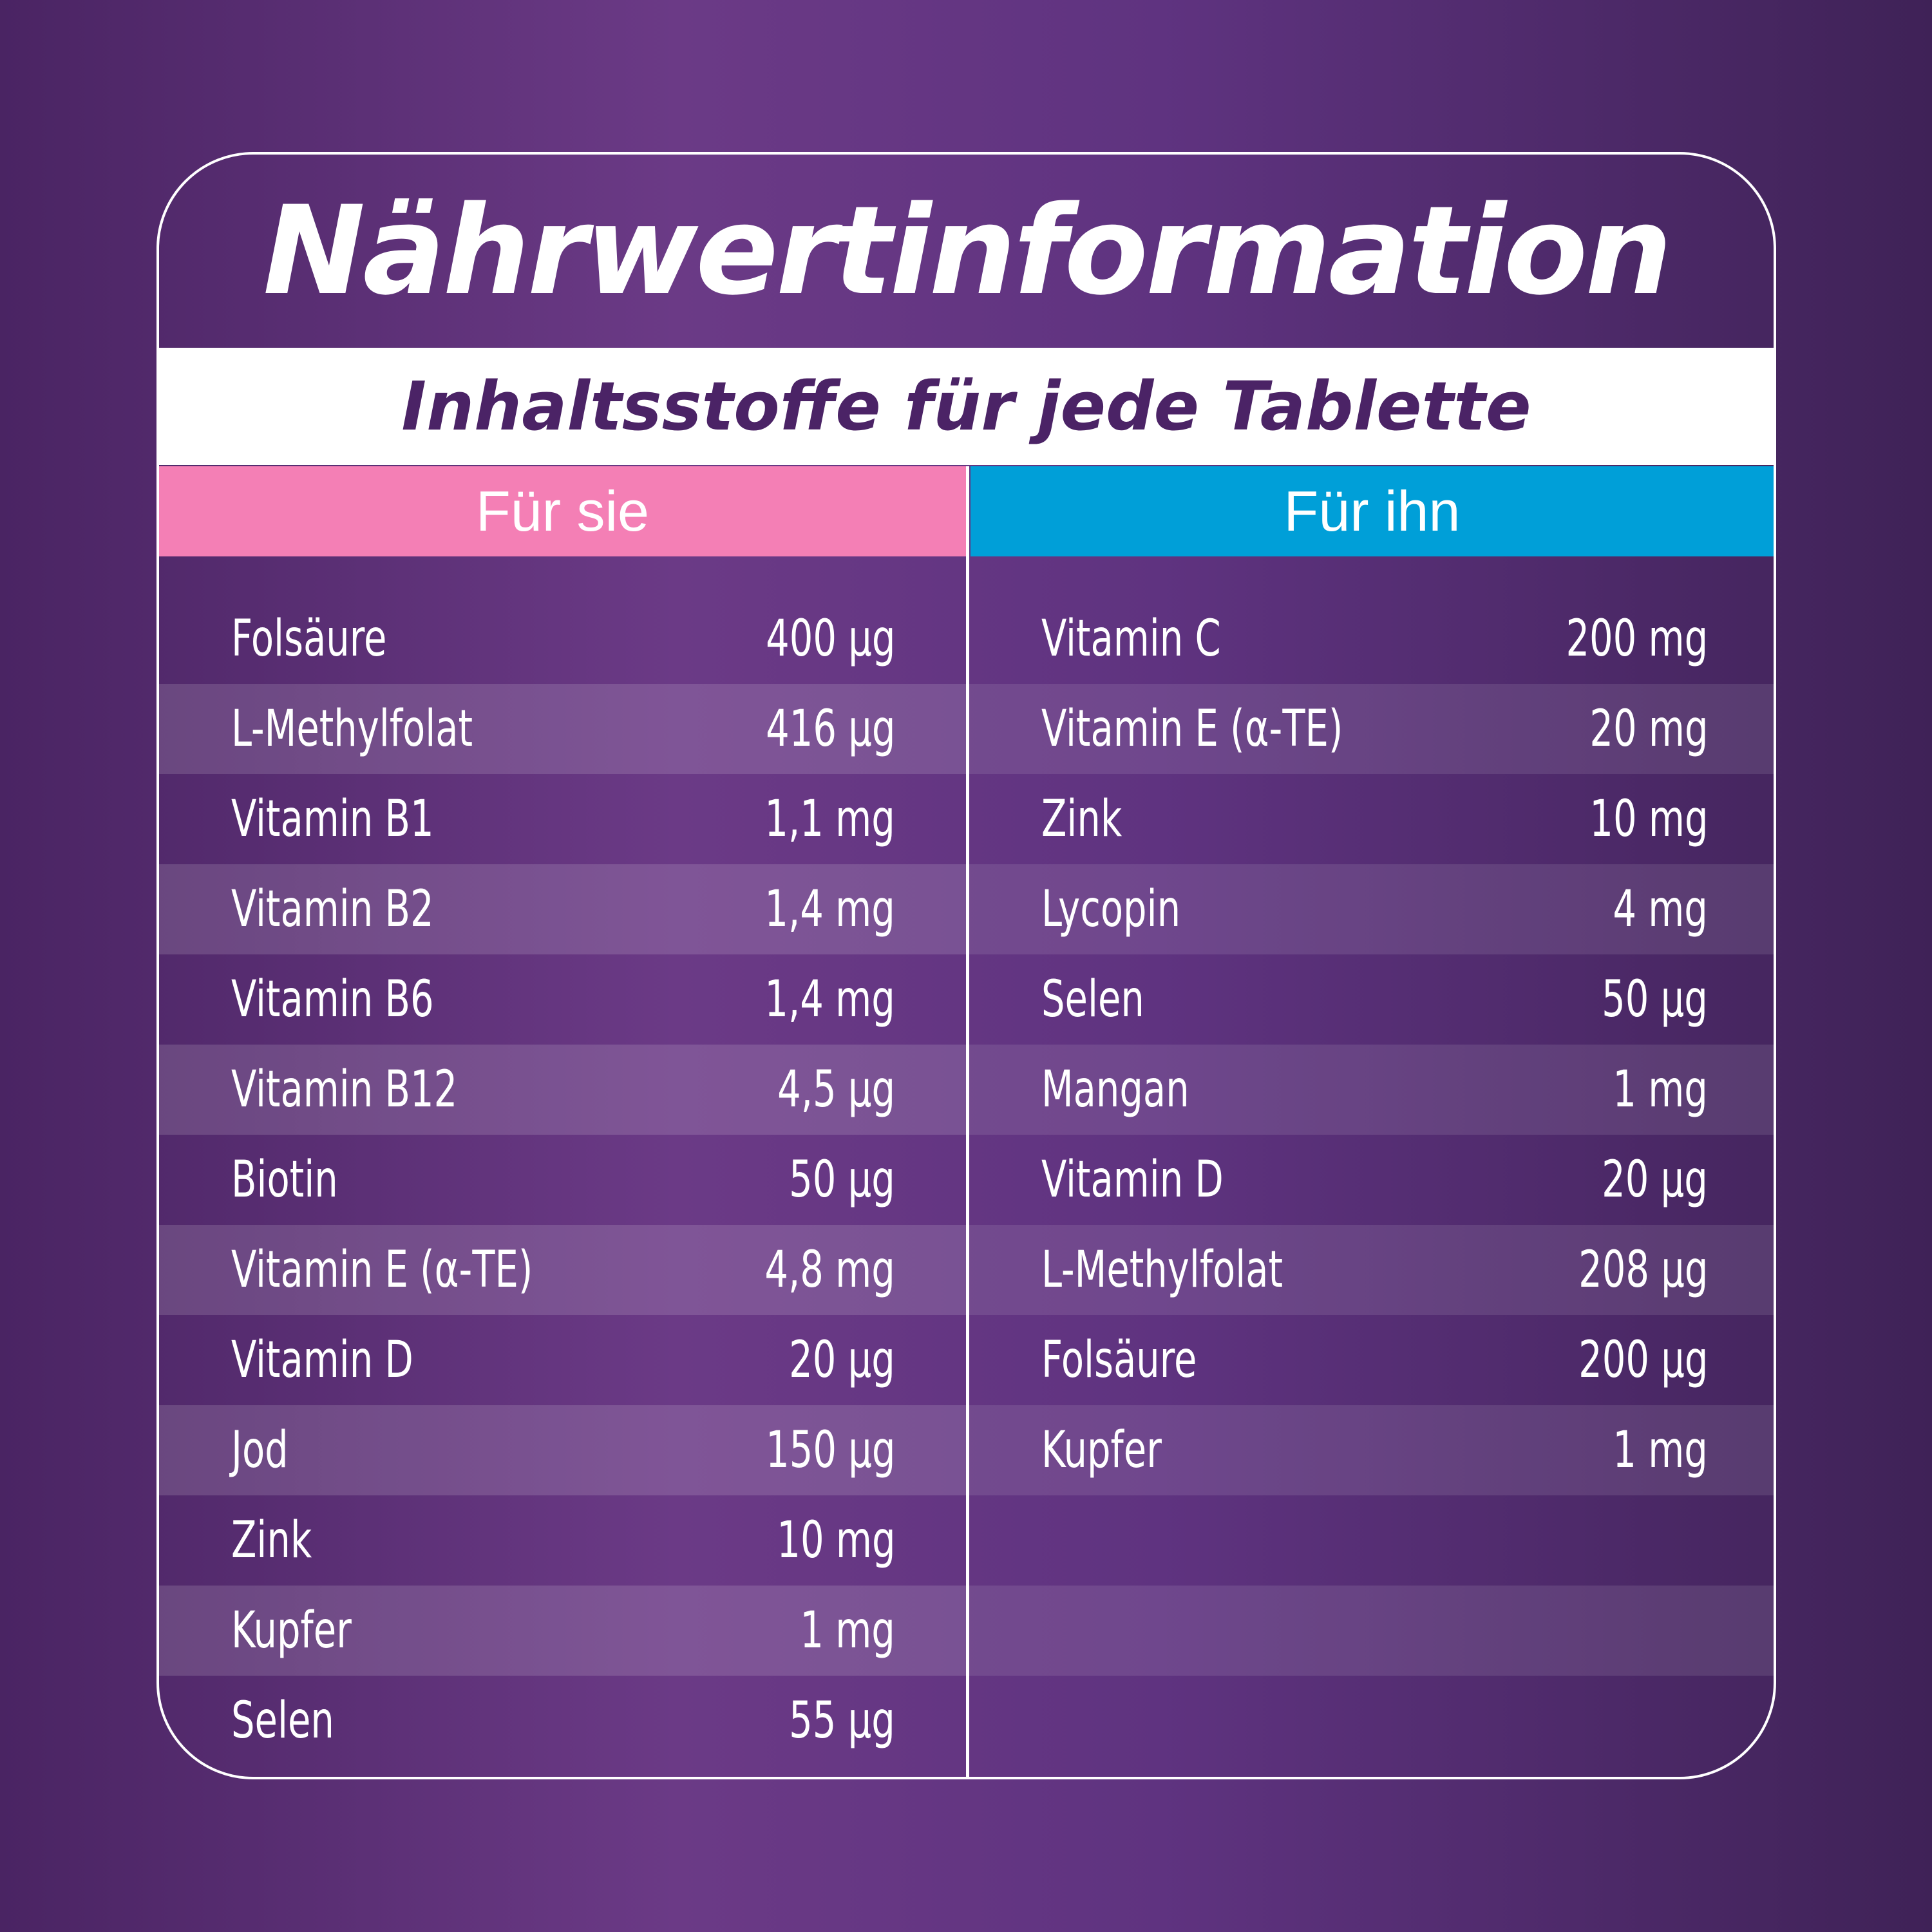  I want to click on ingredient-amount: 4,5 µg, so click(836, 1090).